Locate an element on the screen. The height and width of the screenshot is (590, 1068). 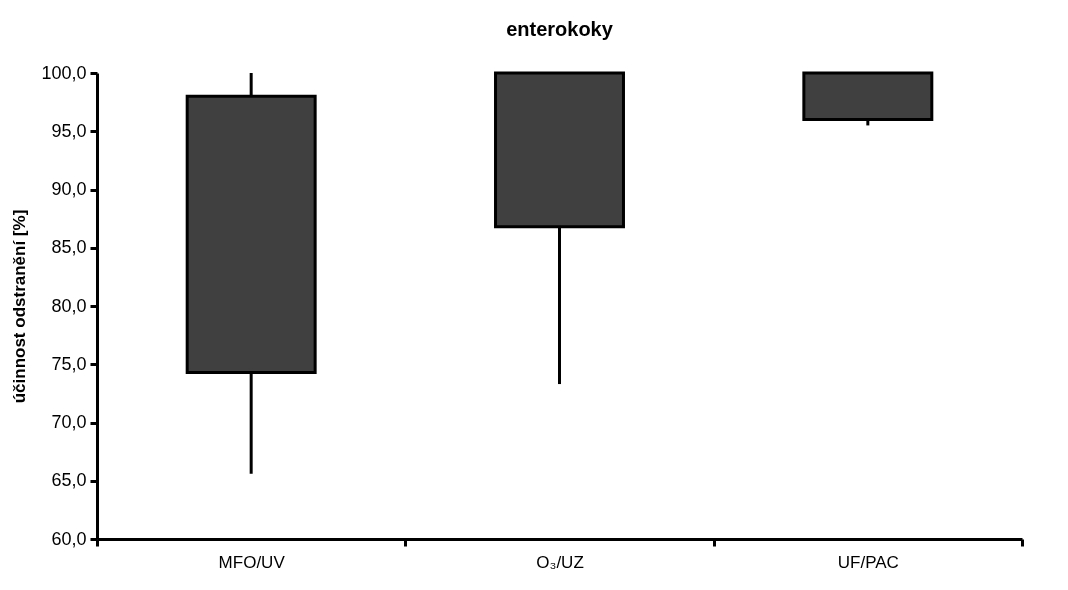
chart-title: enterokoky is located at coordinates (560, 29).